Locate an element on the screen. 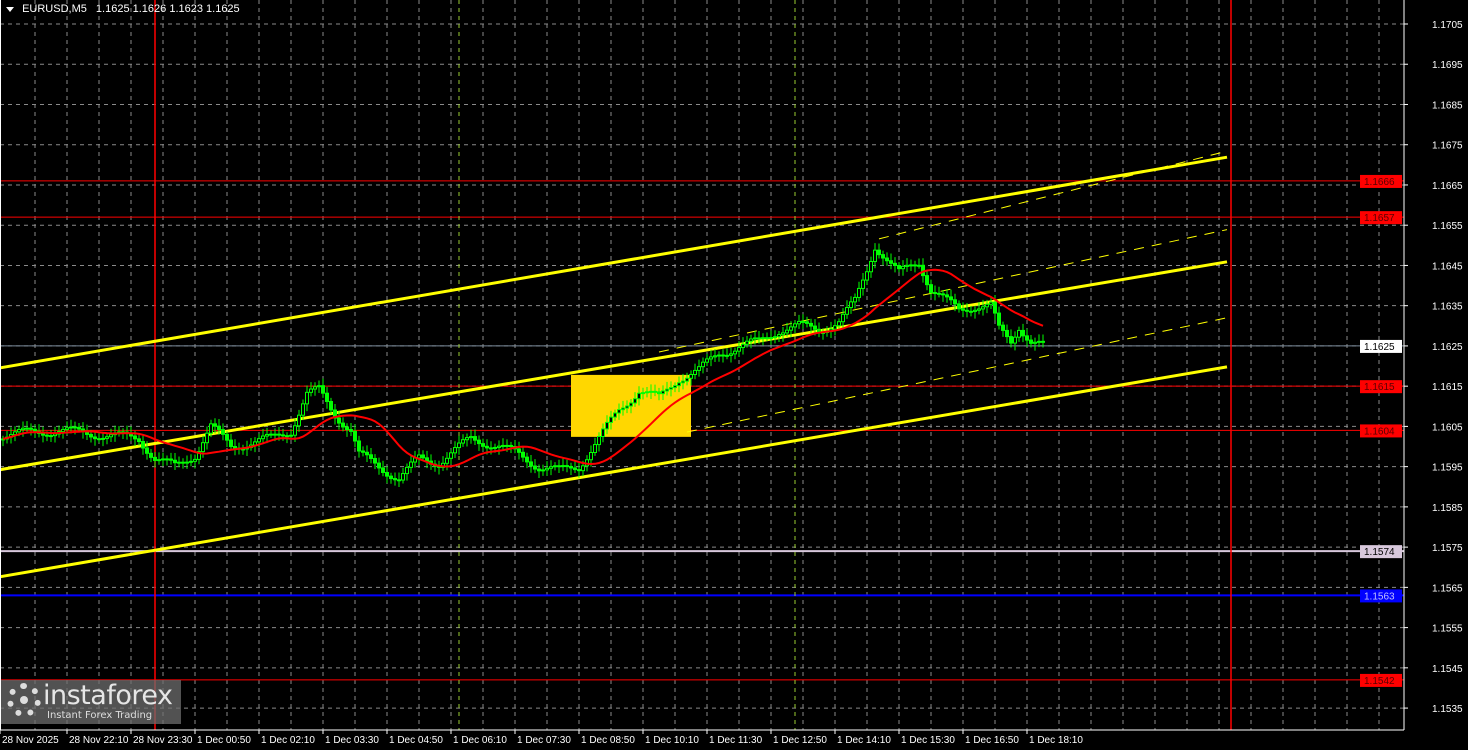 Image resolution: width=1468 pixels, height=750 pixels. x-tick-label: 1 Dec 15:30 is located at coordinates (928, 740).